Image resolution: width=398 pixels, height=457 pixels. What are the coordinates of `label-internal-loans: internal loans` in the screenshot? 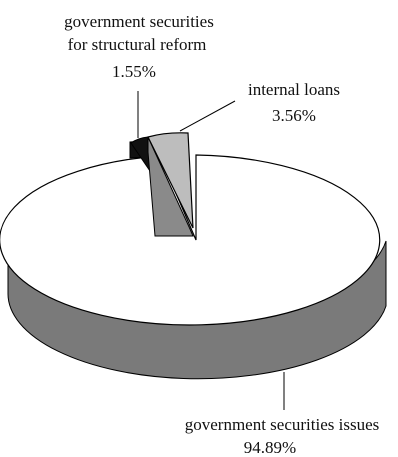 It's located at (294, 89).